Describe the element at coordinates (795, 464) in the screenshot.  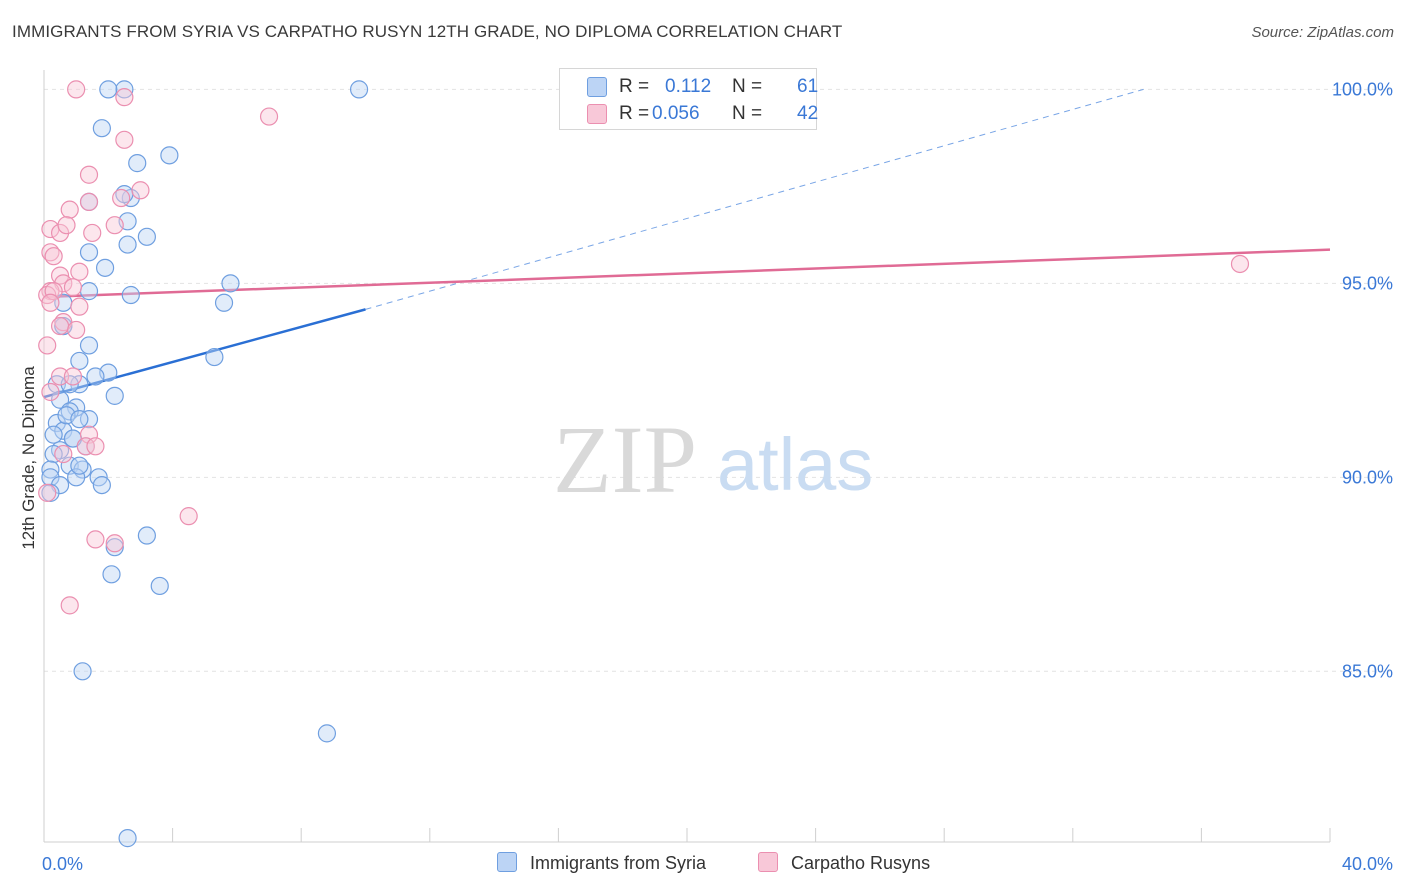
I see `watermark-atlas: atlas` at that location.